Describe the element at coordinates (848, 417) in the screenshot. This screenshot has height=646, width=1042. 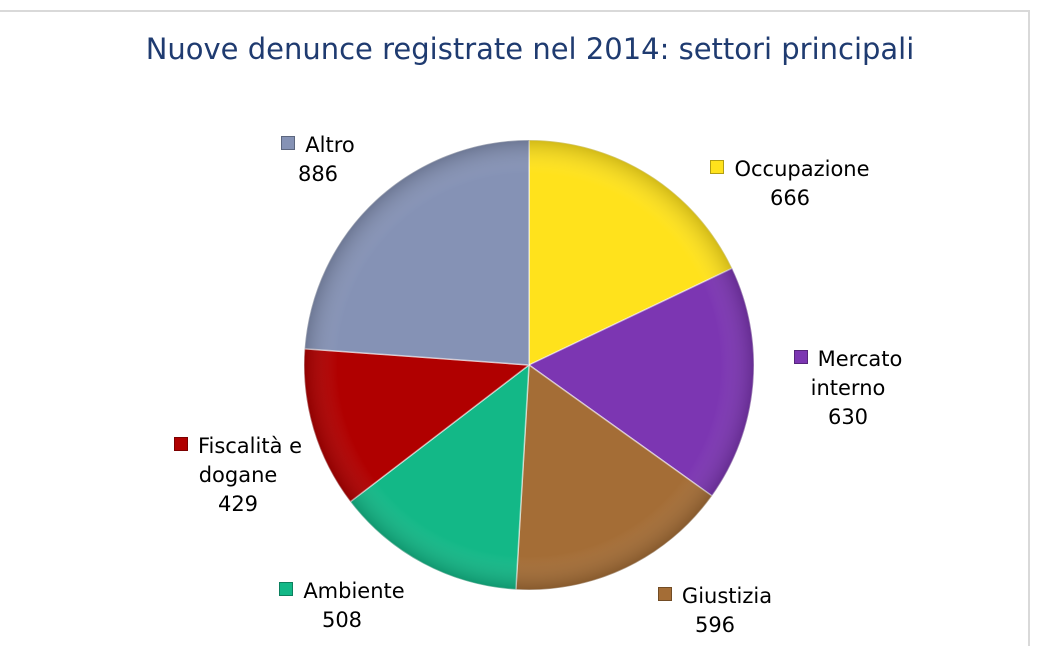
I see `value-label: 630` at that location.